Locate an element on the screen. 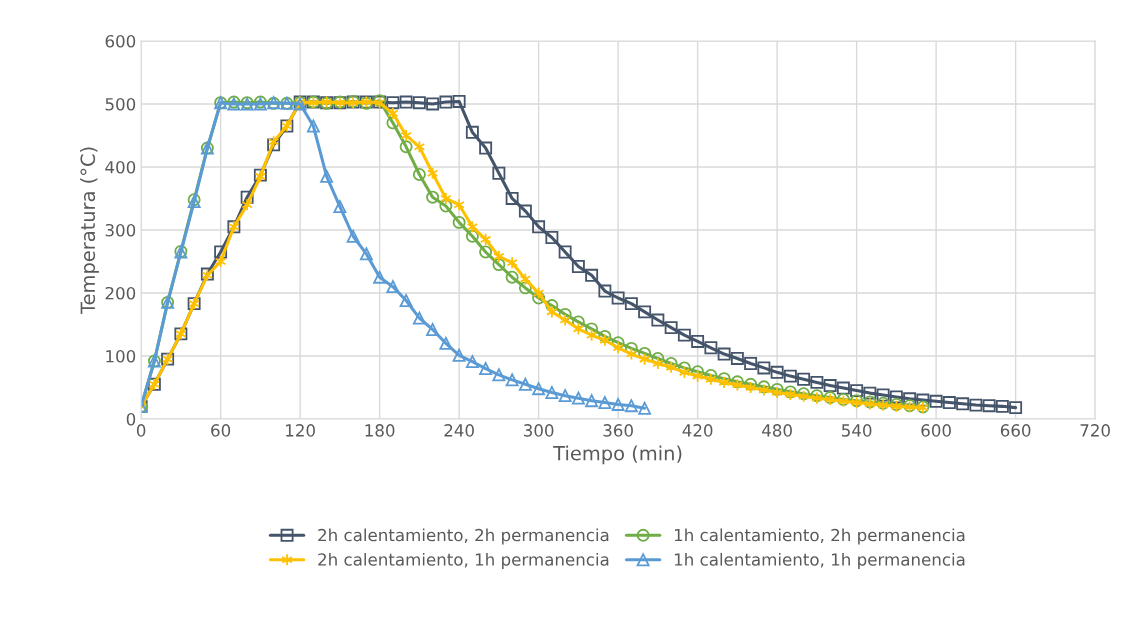 This screenshot has height=630, width=1129. x-tick-label: 480 is located at coordinates (777, 430).